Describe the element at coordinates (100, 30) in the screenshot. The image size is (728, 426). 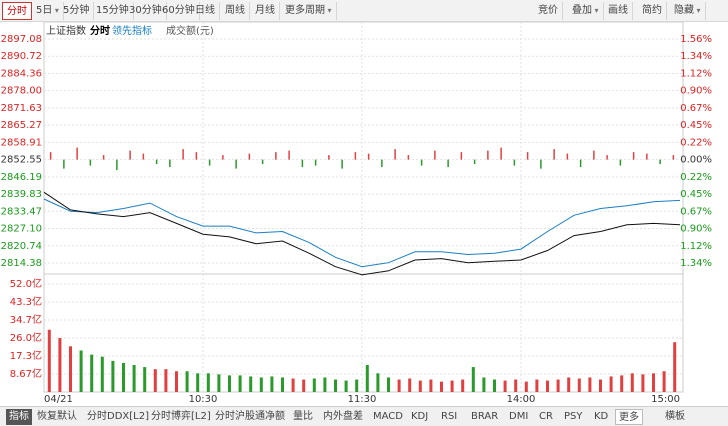
I see `legend-item: 分时` at that location.